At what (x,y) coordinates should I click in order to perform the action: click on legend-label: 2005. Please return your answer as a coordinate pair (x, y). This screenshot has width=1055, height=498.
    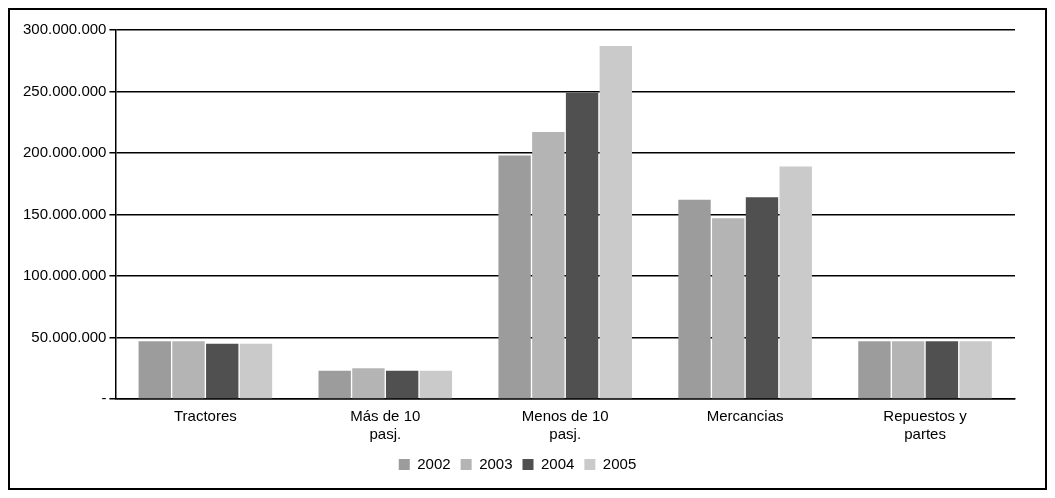
    Looking at the image, I should click on (619, 463).